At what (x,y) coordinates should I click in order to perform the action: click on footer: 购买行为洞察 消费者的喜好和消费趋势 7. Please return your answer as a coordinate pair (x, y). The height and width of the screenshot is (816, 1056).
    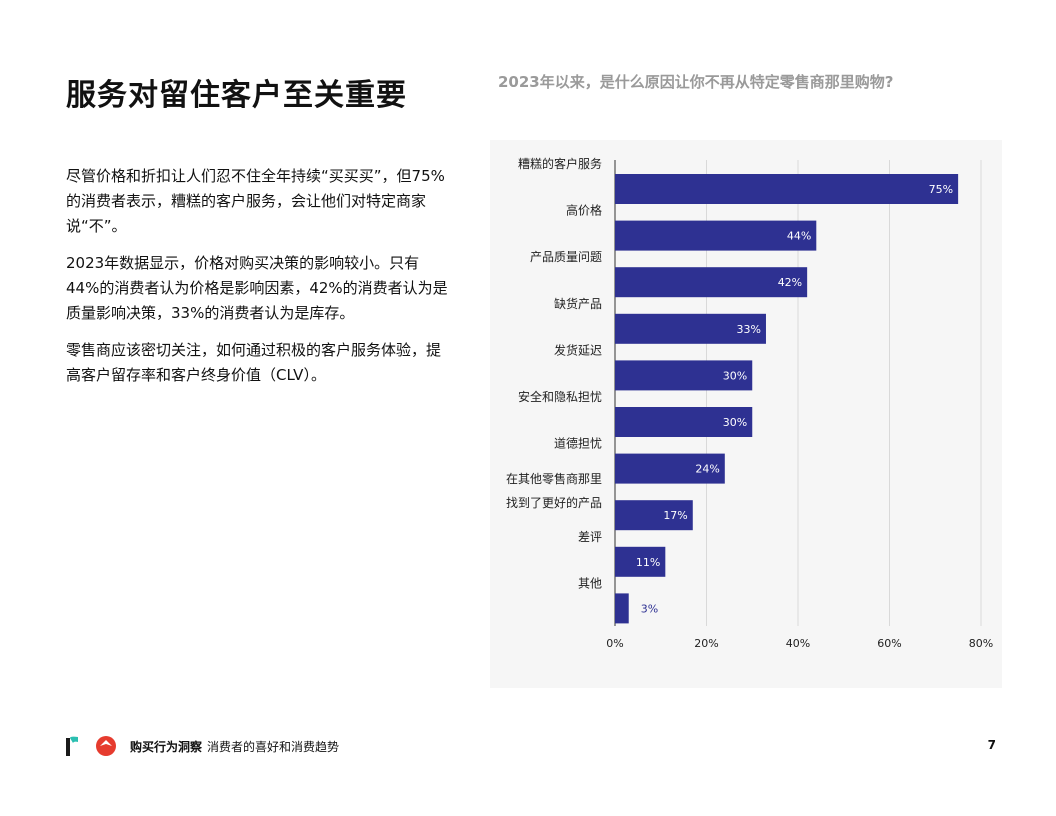
    Looking at the image, I should click on (531, 746).